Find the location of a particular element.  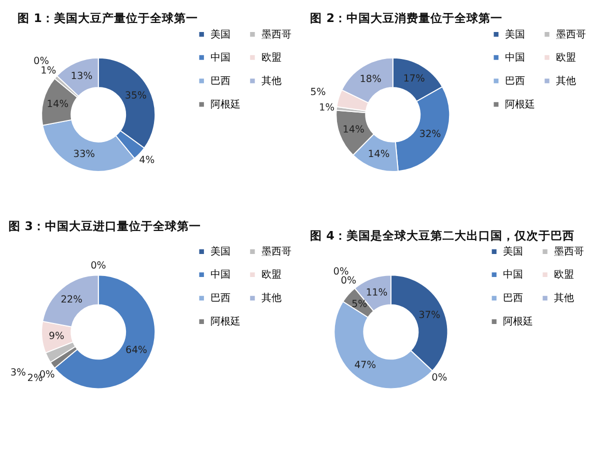

chart-title: 图 4：美国是全球大豆第二大出口国，仅次于巴西 is located at coordinates (442, 235).